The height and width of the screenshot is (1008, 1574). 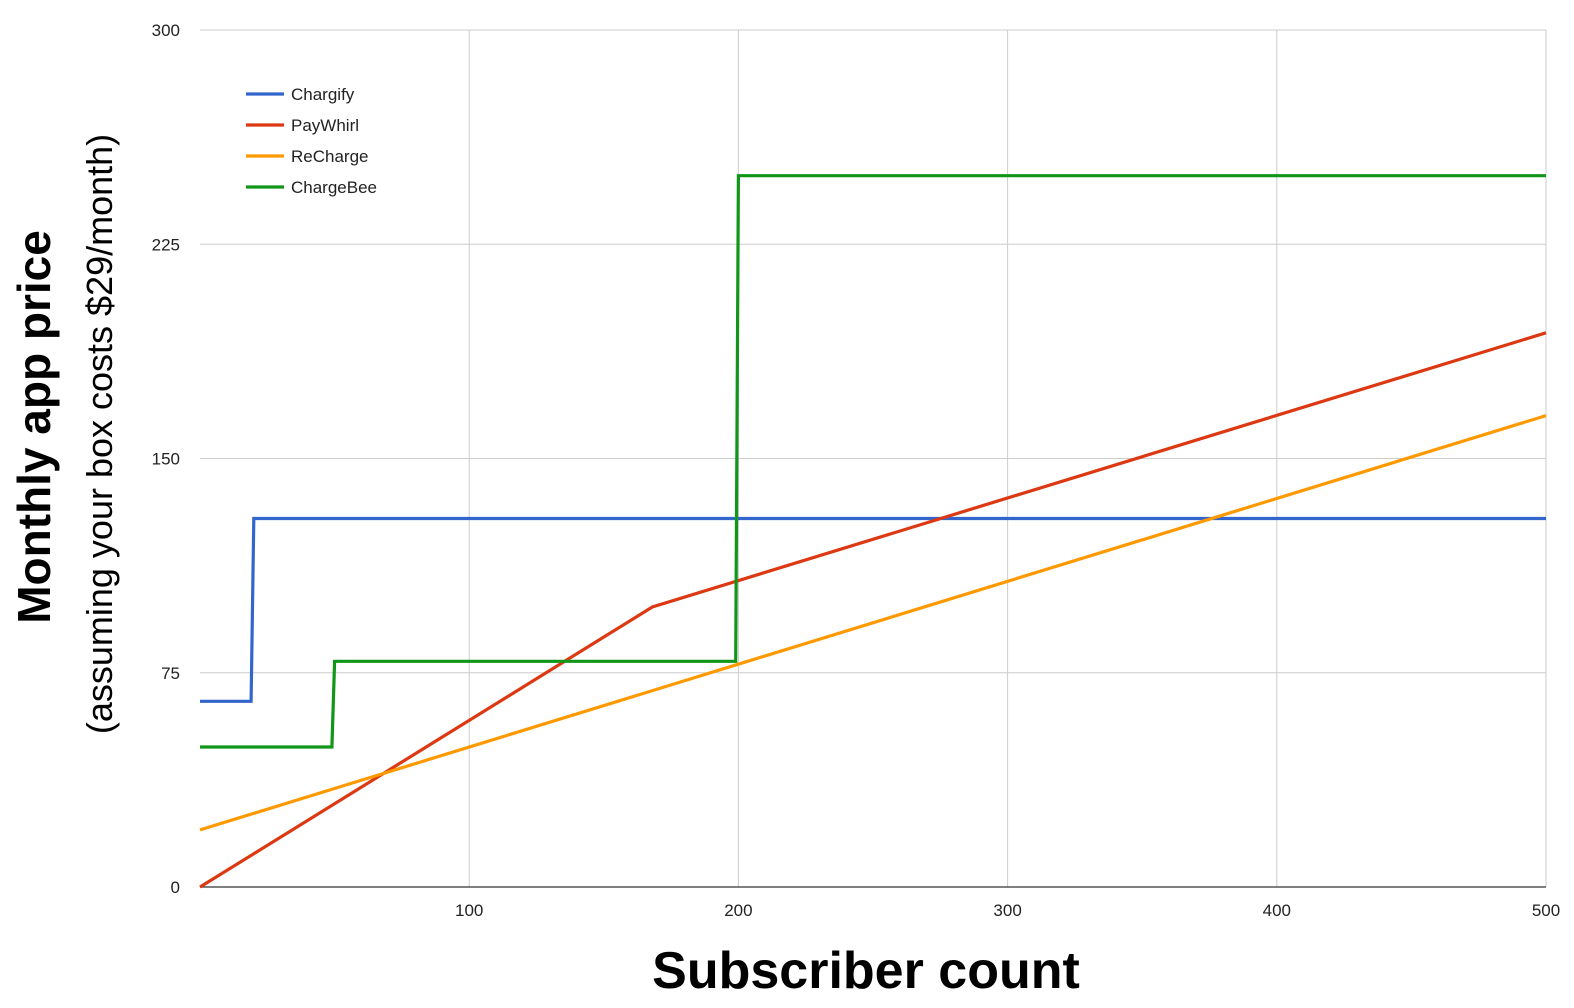 I want to click on x-tick-label: 400, so click(x=1277, y=910).